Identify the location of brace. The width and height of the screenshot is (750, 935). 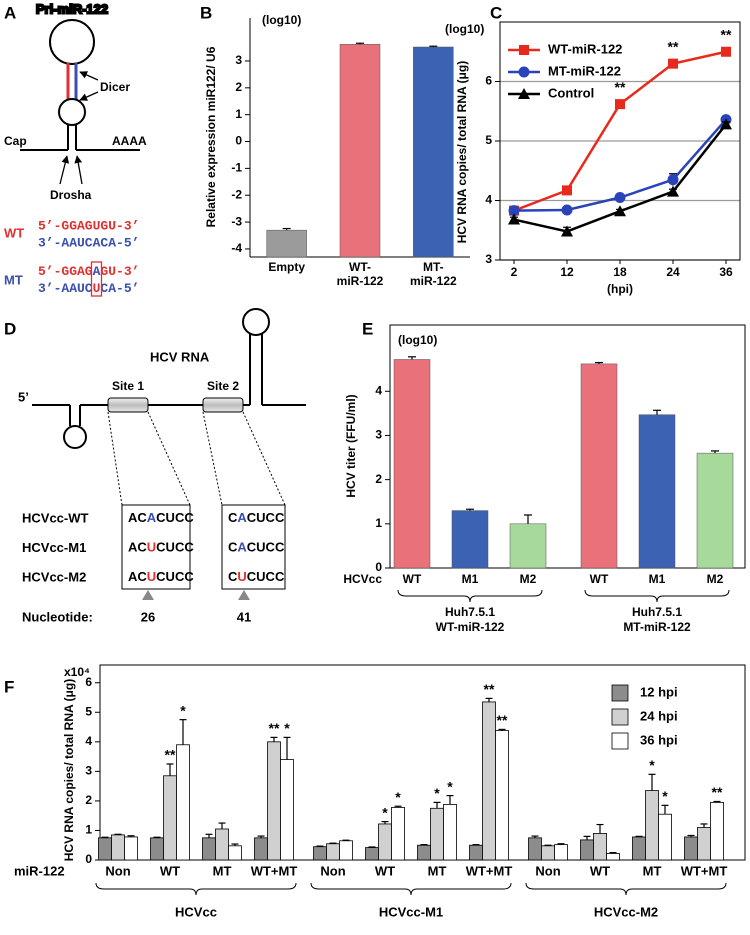
(626, 889).